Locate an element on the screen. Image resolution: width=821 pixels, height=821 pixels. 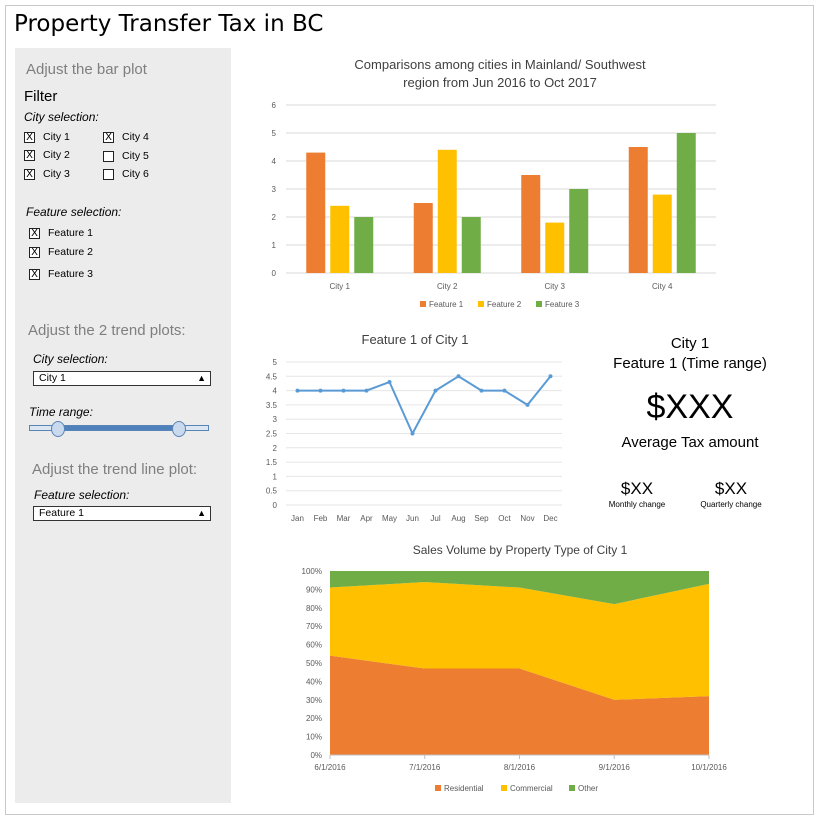
y-tick-label: 90% is located at coordinates (314, 589).